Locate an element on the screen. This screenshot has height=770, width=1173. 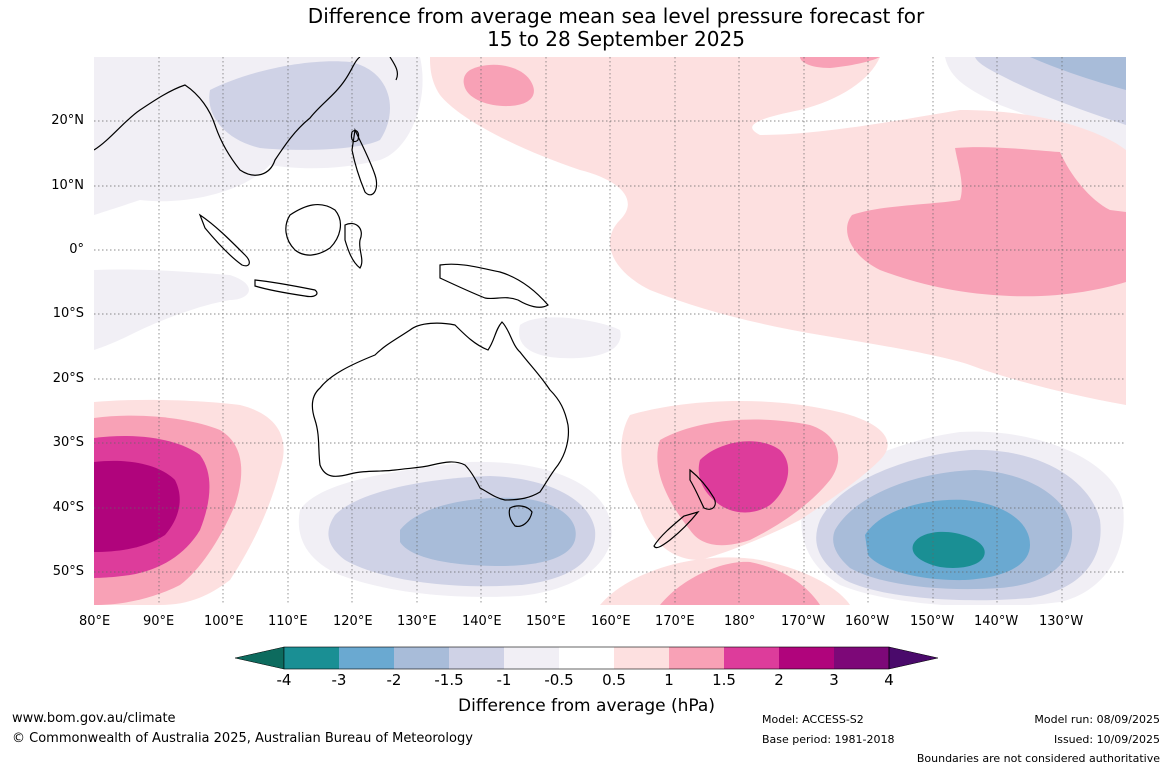
tasmania-coast is located at coordinates (520, 516).